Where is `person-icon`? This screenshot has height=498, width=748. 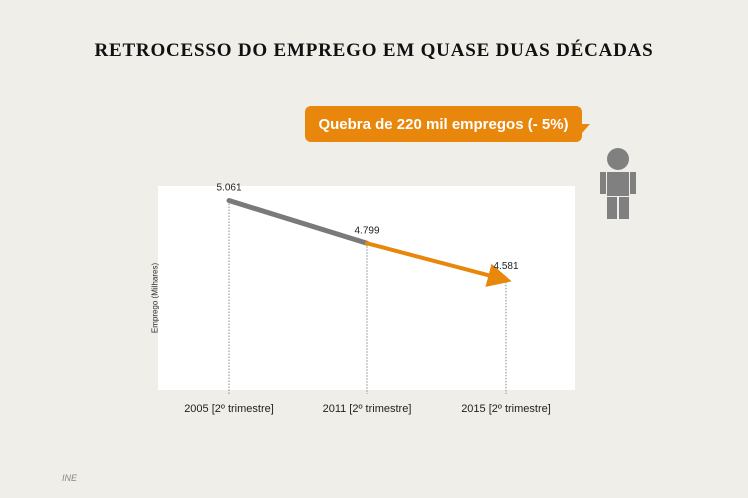 person-icon is located at coordinates (618, 183).